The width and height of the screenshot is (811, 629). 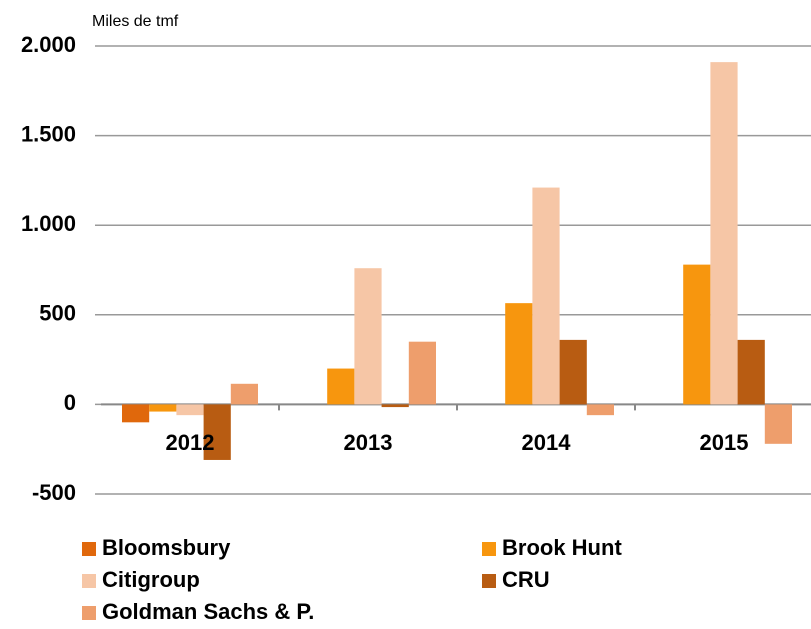 I want to click on y-tick-label: 1.000, so click(x=48, y=223).